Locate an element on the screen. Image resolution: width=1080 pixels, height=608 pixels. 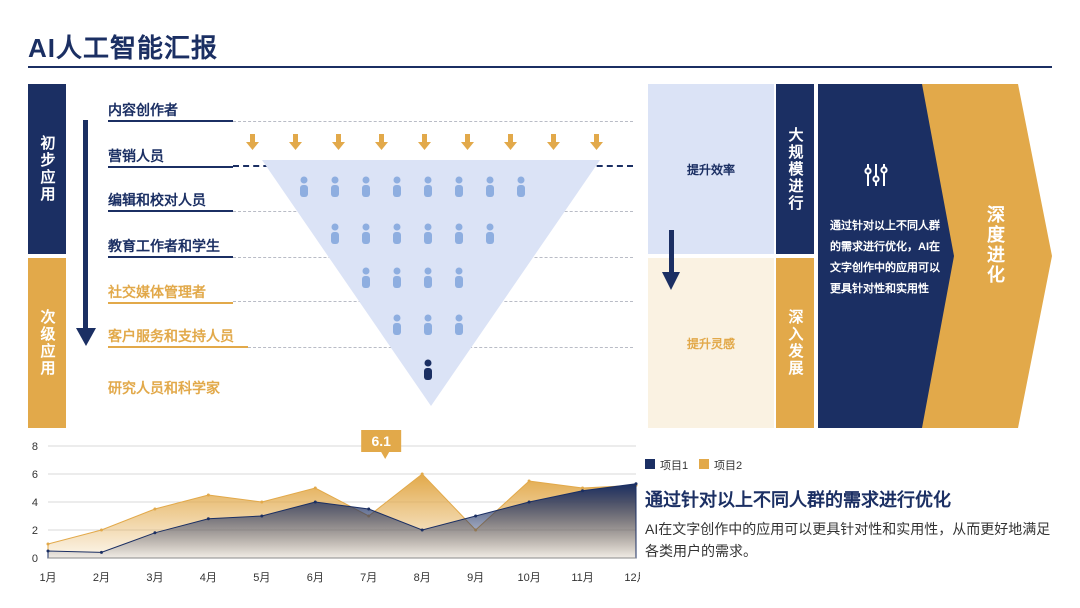
y-tick-label: 0 is located at coordinates (35, 559).